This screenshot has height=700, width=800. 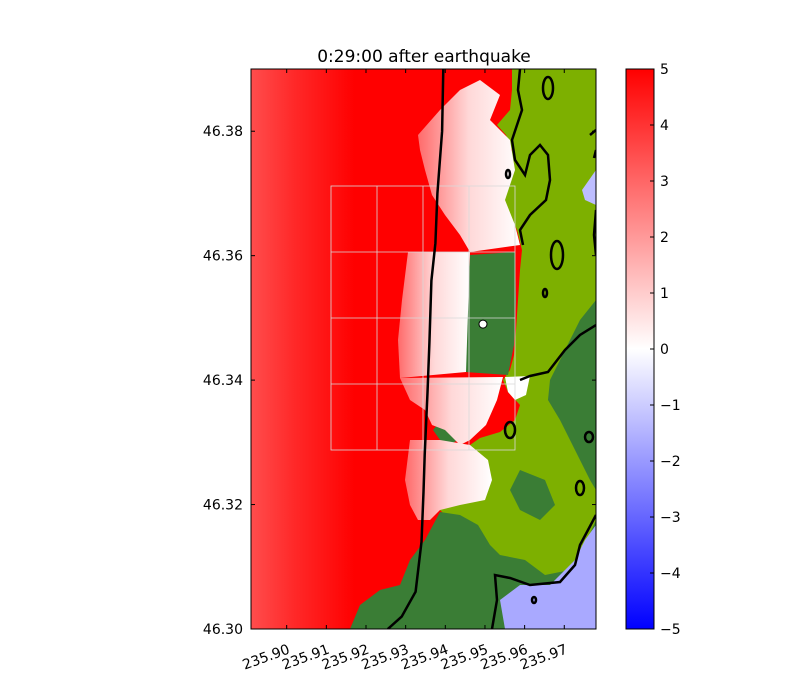 I want to click on y-tick-label: 46.32, so click(x=223, y=506).